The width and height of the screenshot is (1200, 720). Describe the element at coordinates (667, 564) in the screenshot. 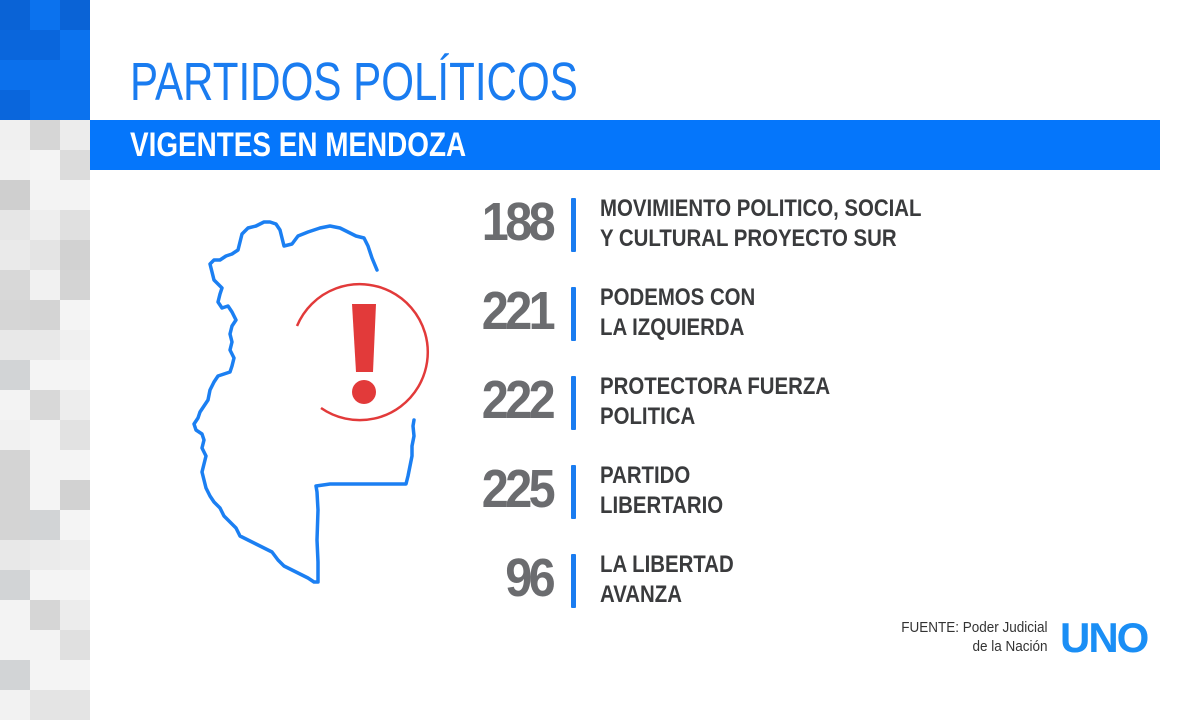

I see `party-name-line1: LA LIBERTAD` at that location.